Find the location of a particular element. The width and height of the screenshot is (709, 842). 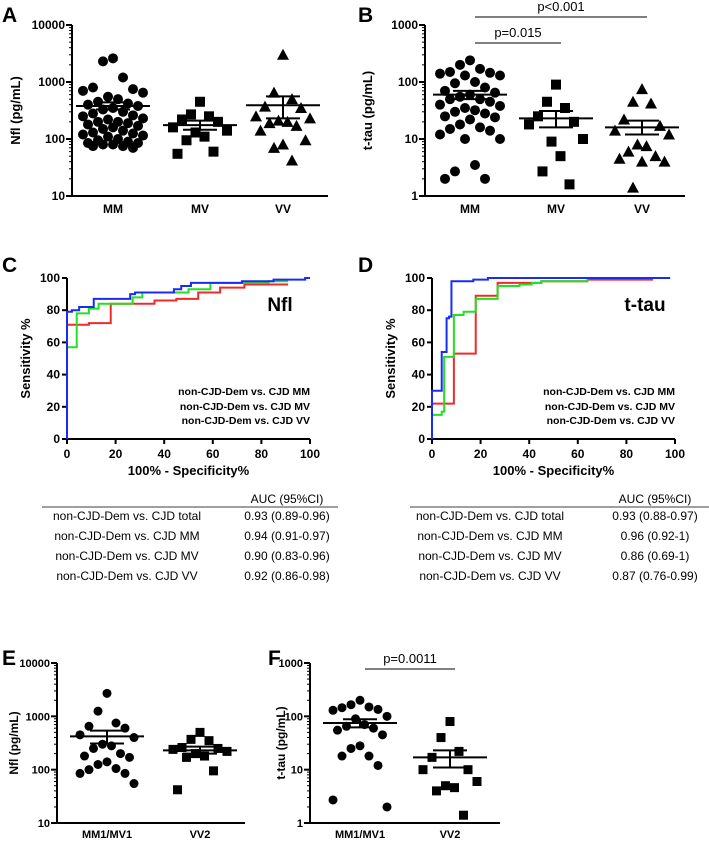

y-tick-label: 1 is located at coordinates (414, 196).